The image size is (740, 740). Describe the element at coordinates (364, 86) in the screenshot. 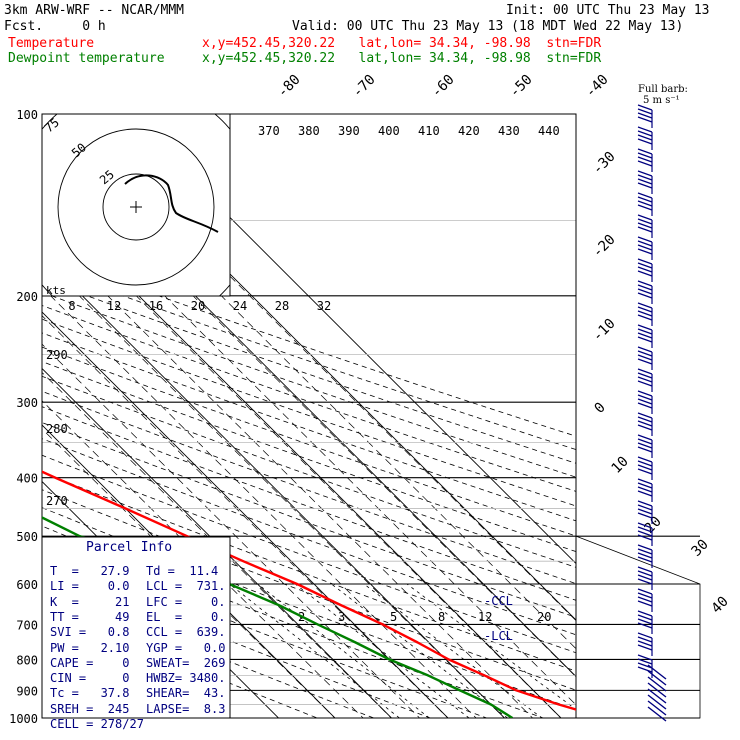

I see `isotherm-label: -70` at that location.